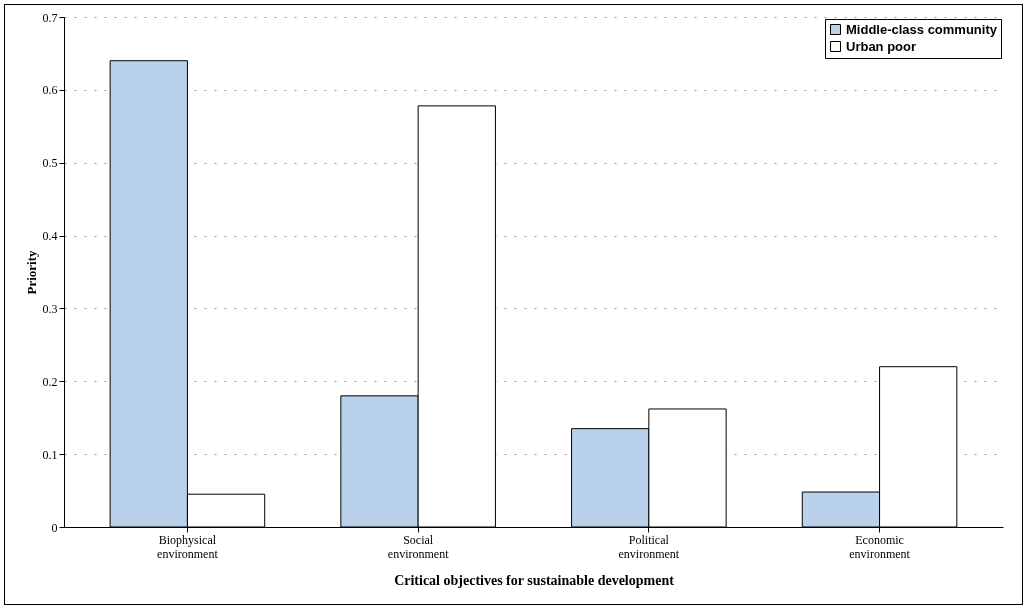  Describe the element at coordinates (881, 46) in the screenshot. I see `legend-label: Urban poor` at that location.